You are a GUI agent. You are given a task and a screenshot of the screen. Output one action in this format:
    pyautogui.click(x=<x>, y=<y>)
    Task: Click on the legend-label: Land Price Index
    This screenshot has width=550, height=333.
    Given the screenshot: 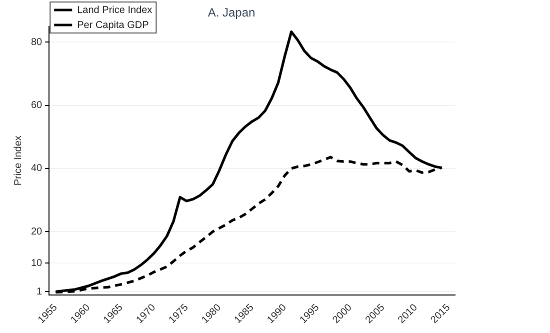 What is the action you would take?
    pyautogui.click(x=114, y=10)
    